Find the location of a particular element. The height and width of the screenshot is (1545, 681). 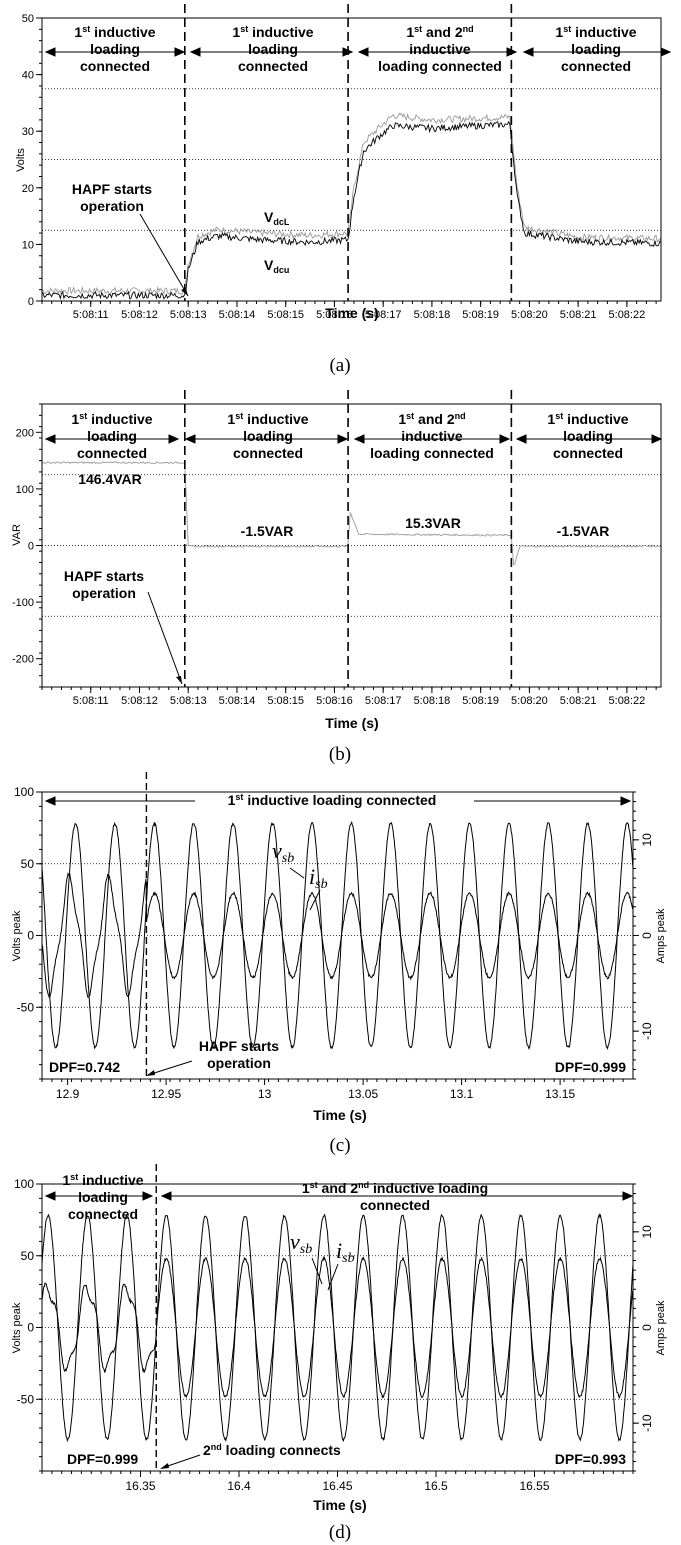

panel-d-x-ticks: 16.35 16.4 16.45 16.5 16.55 is located at coordinates (337, 1482).